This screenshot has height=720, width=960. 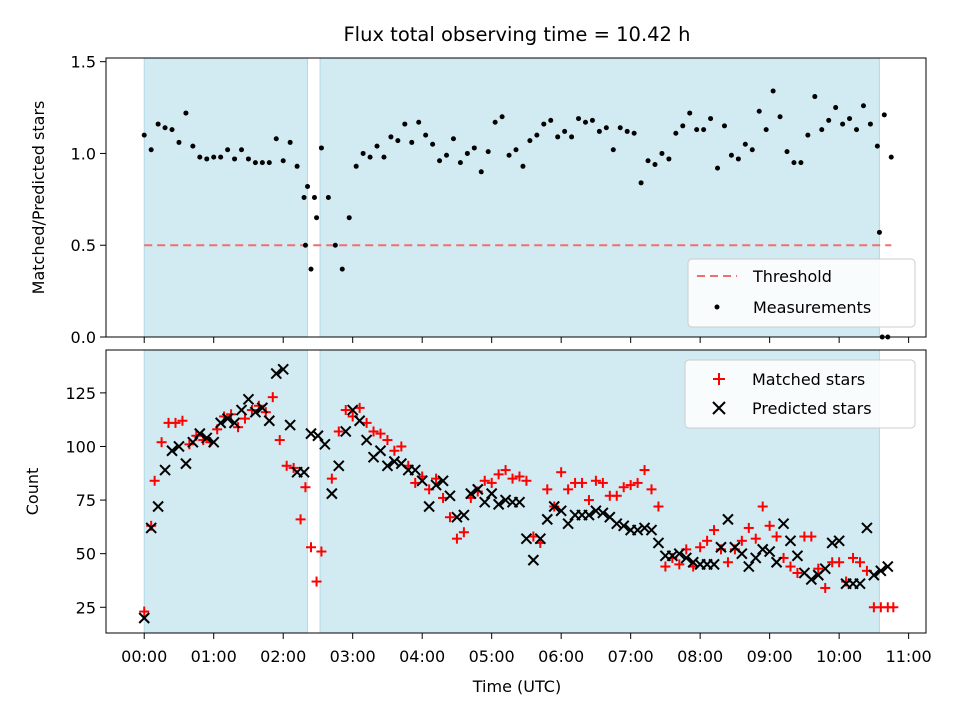 I want to click on legend-predicted-label: Predicted stars, so click(x=812, y=408).